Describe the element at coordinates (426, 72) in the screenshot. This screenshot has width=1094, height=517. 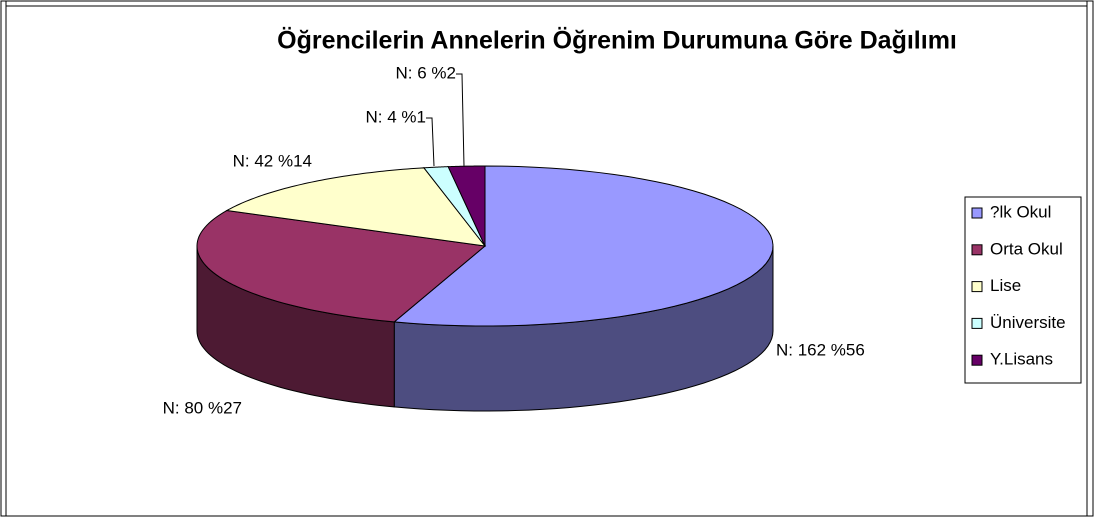
I see `data-label: N: 6 %2` at that location.